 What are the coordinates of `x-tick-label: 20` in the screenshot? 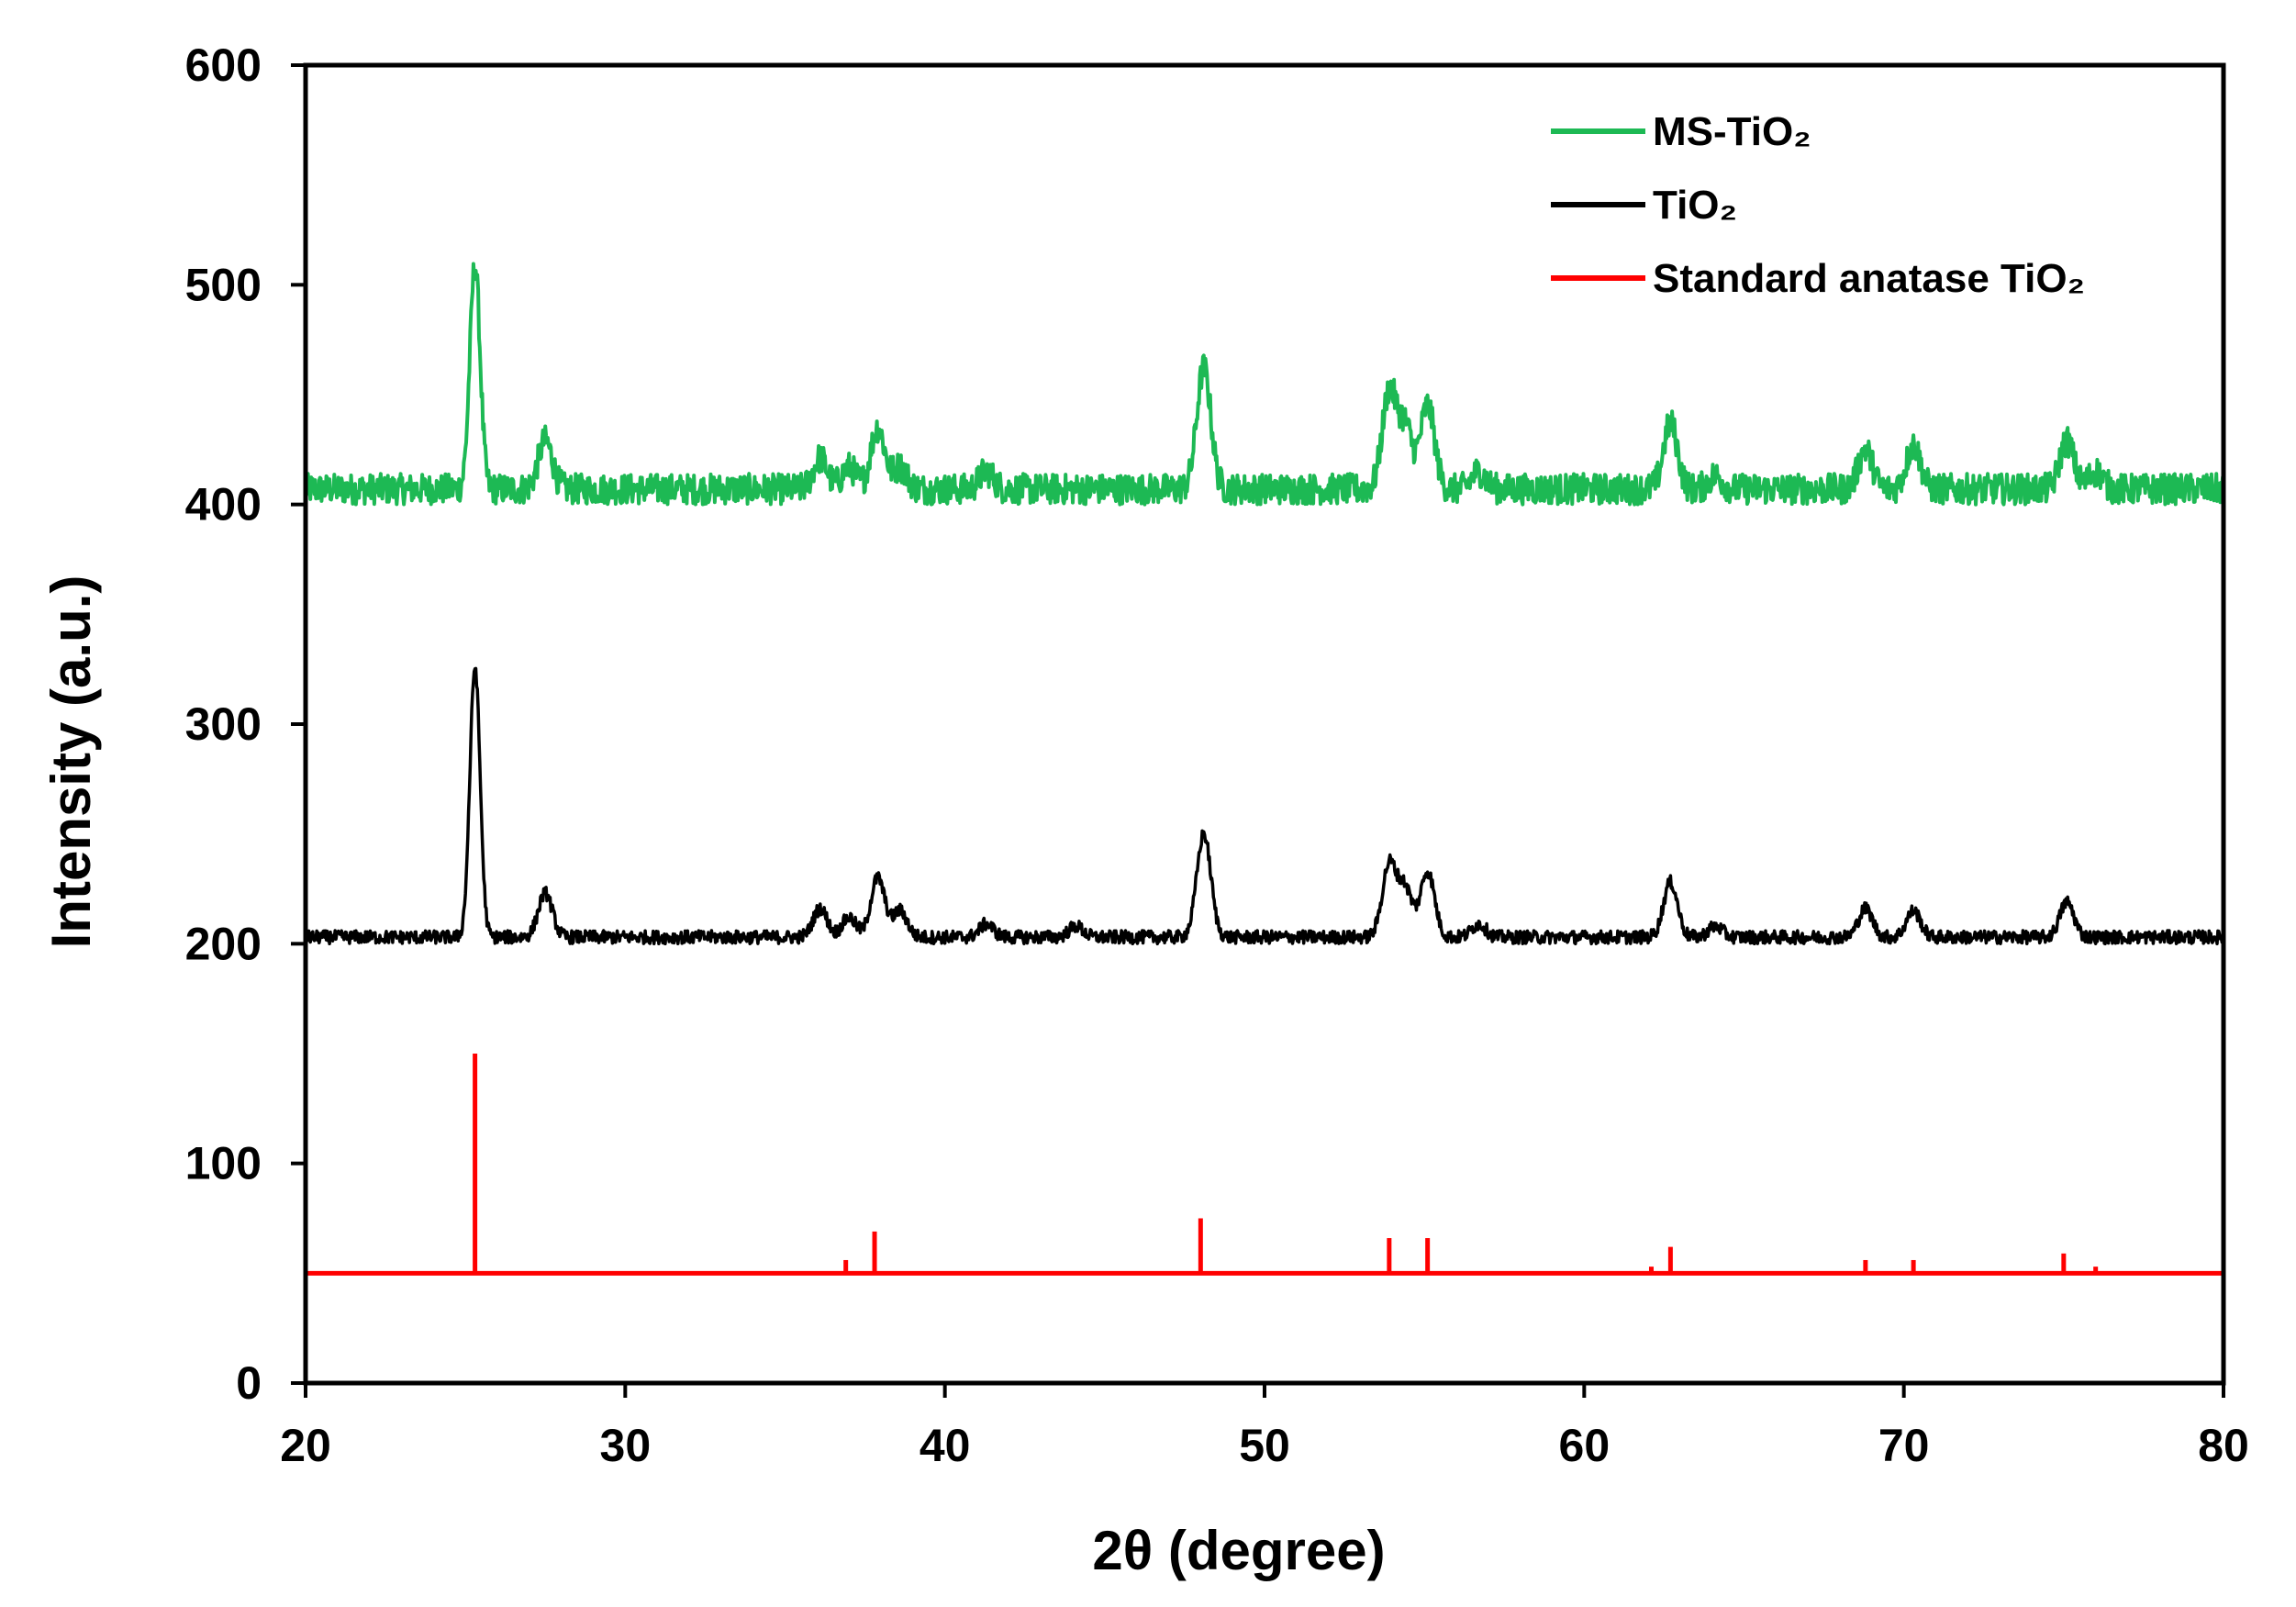 It's located at (305, 1445).